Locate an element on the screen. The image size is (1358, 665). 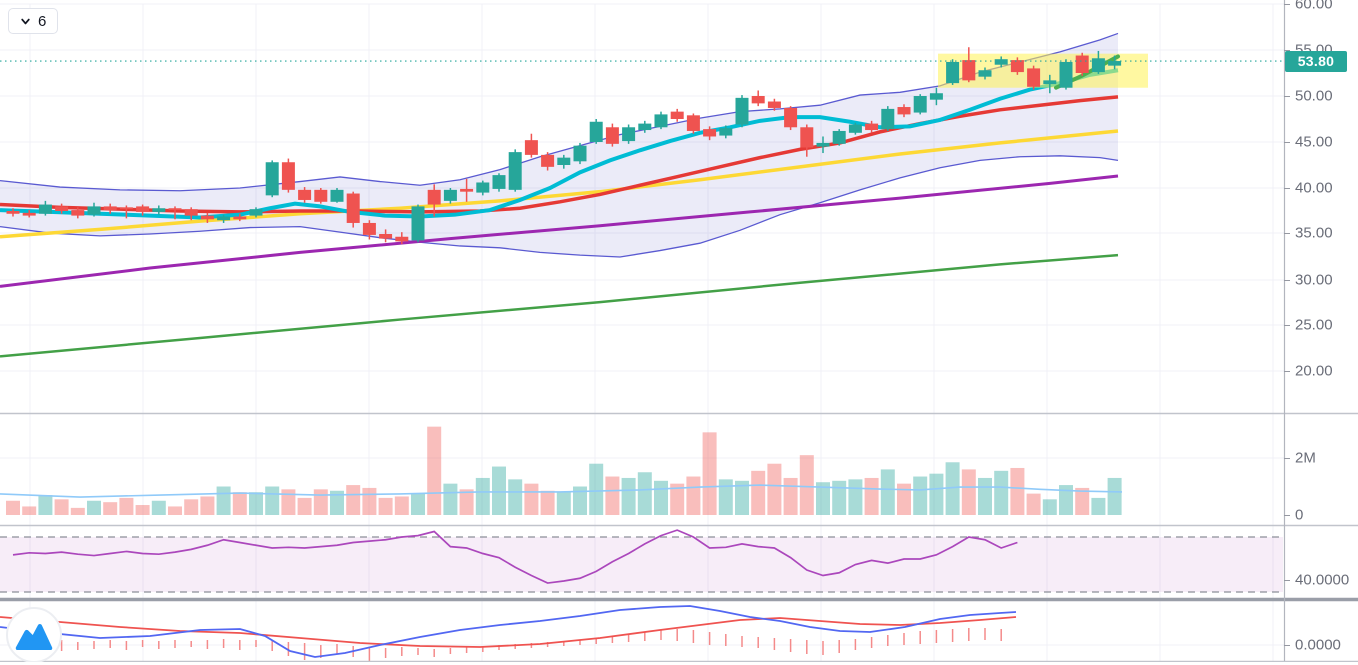
interval-label: 6 is located at coordinates (42, 21).